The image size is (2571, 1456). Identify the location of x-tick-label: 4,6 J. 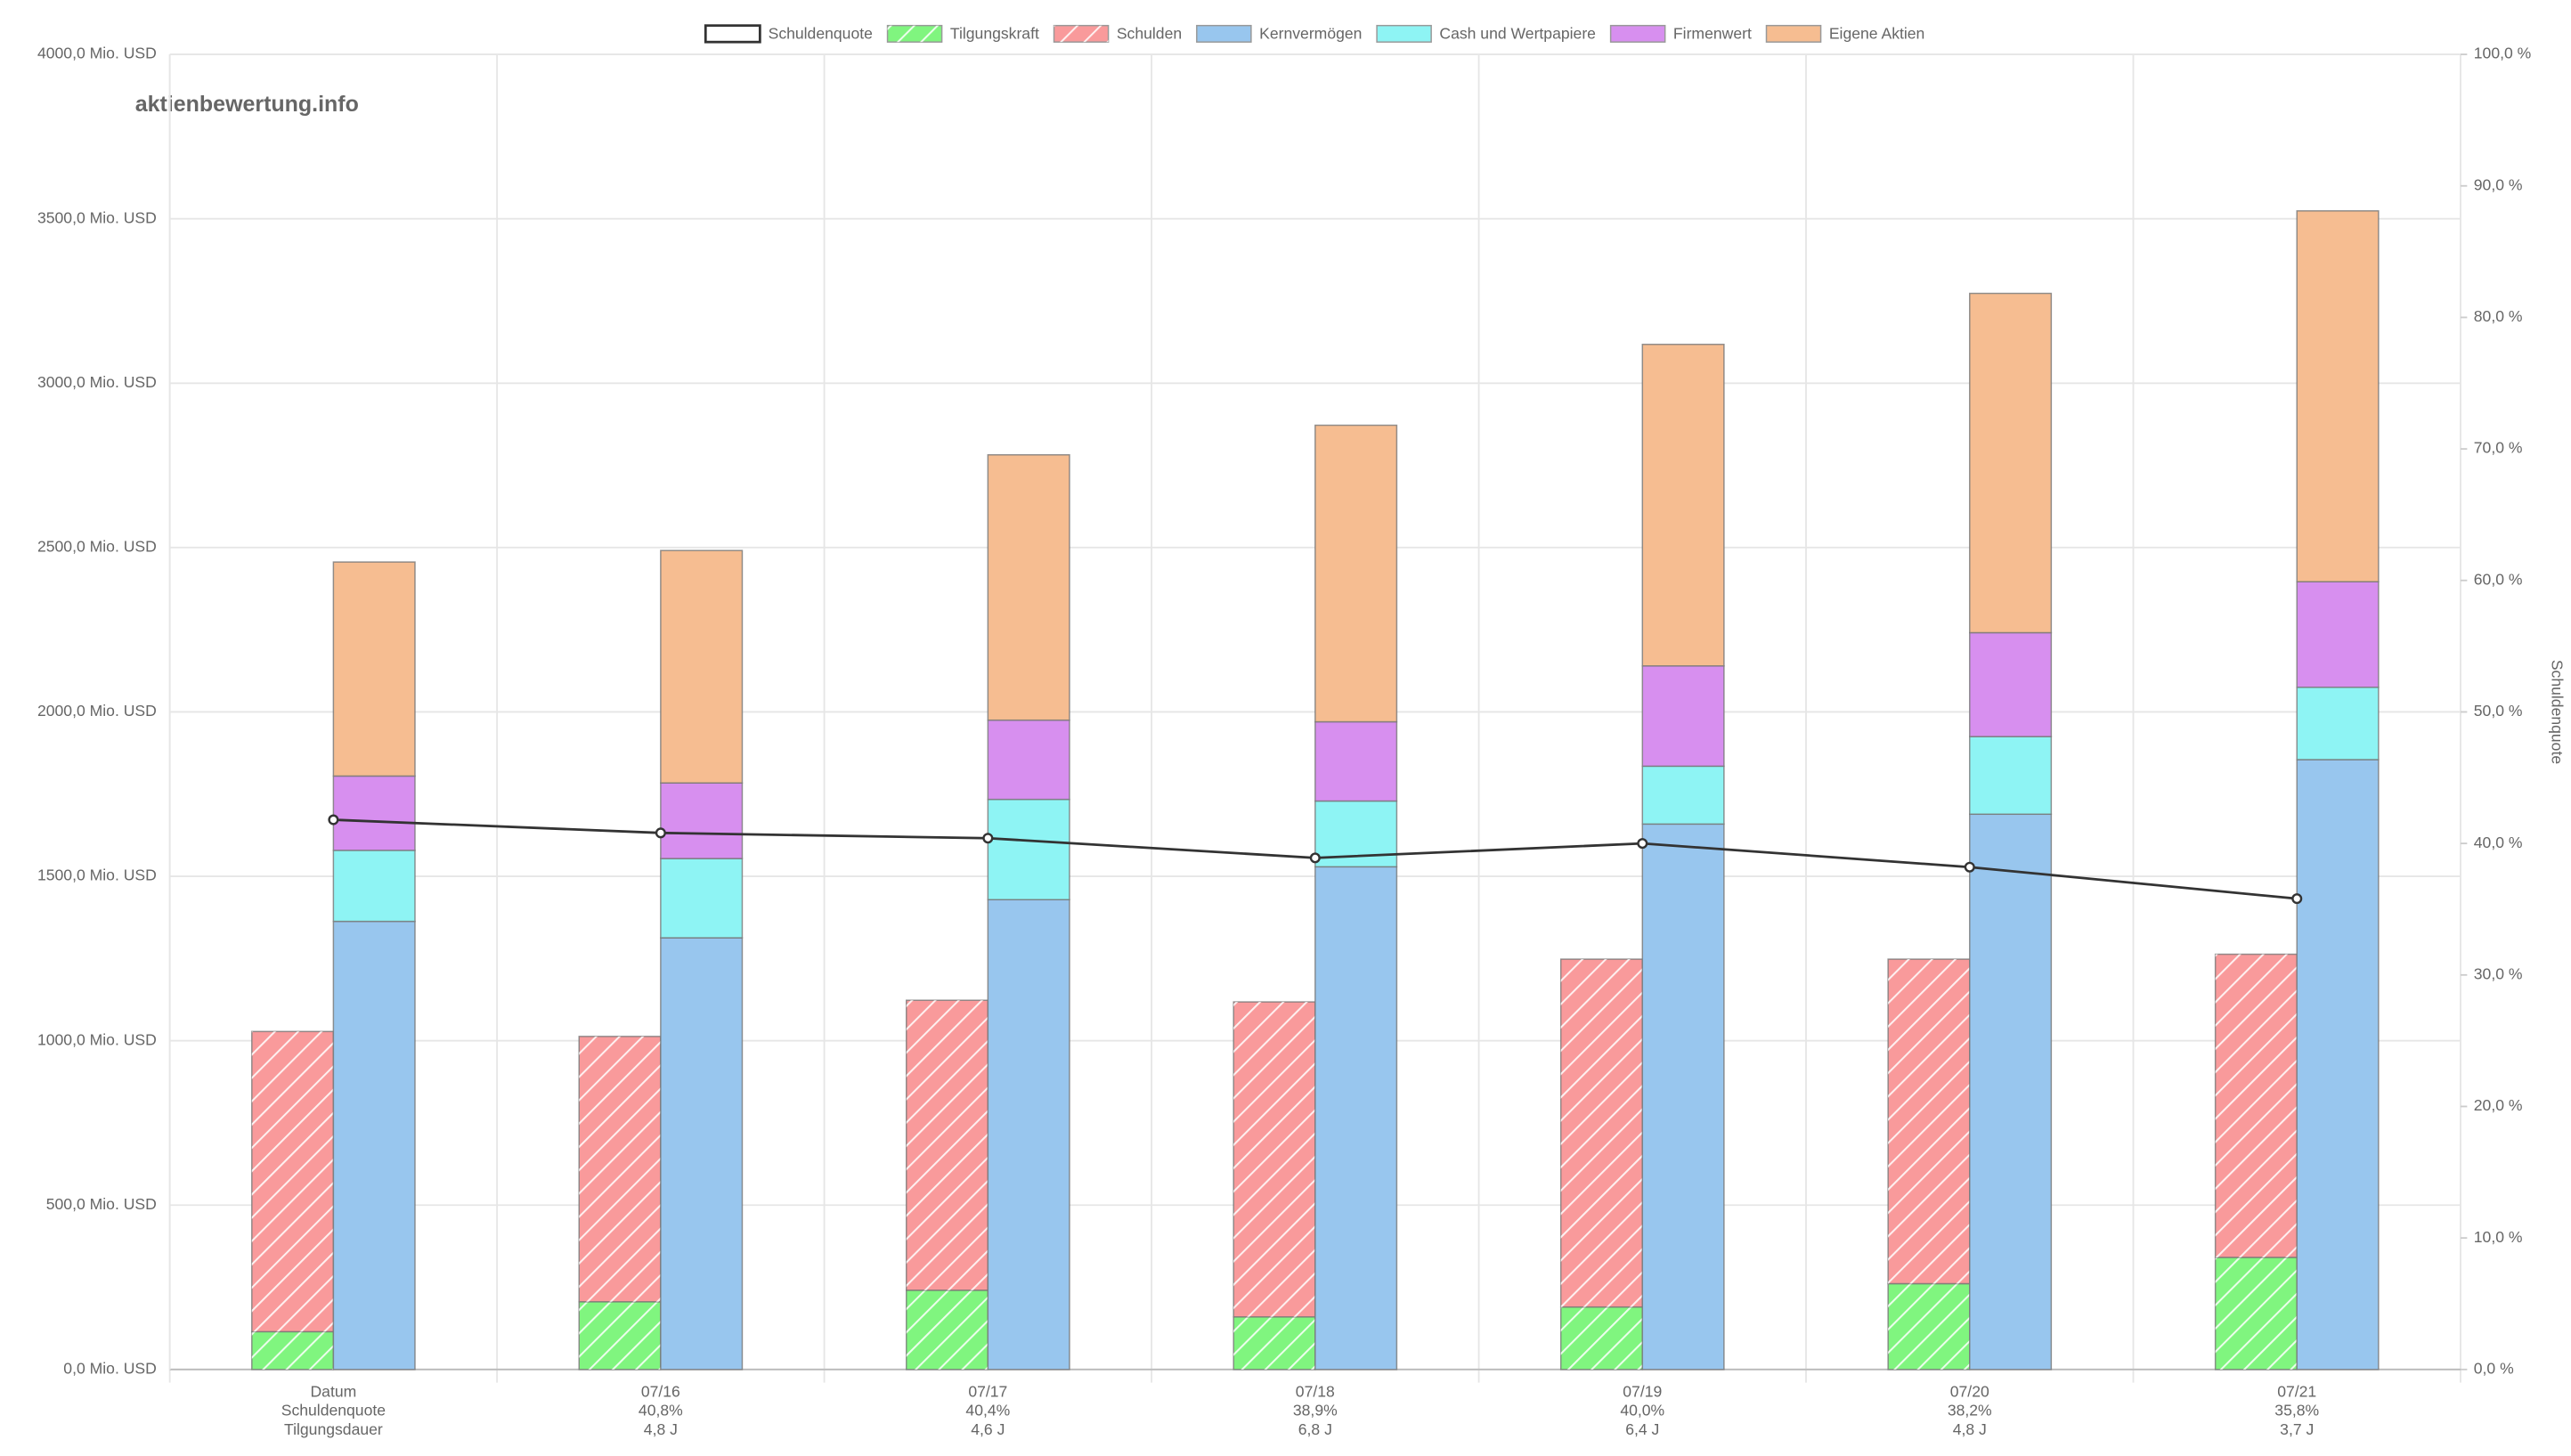
(988, 1429).